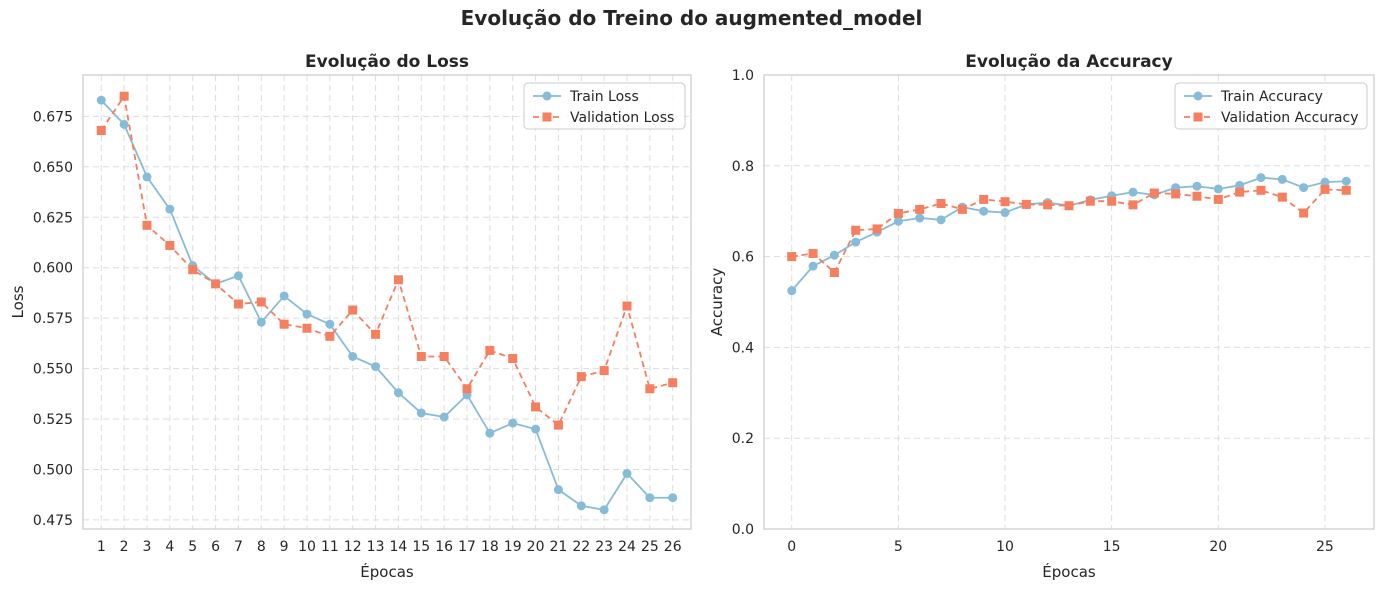 This screenshot has width=1383, height=590. What do you see at coordinates (743, 348) in the screenshot?
I see `y-tick-label: 0.4` at bounding box center [743, 348].